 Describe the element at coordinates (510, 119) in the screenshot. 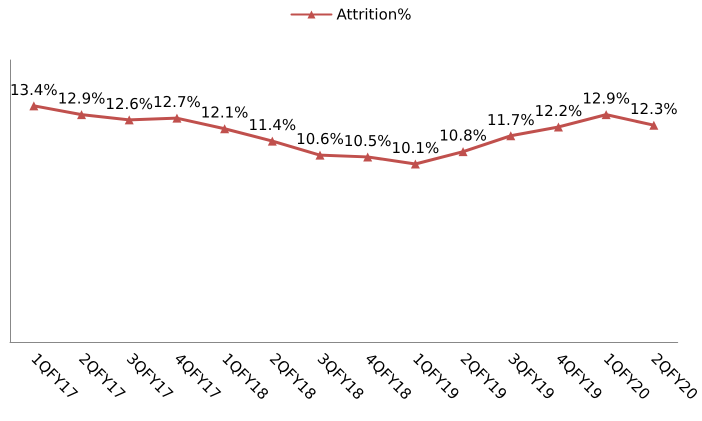

I see `data-label: 11.7%` at that location.